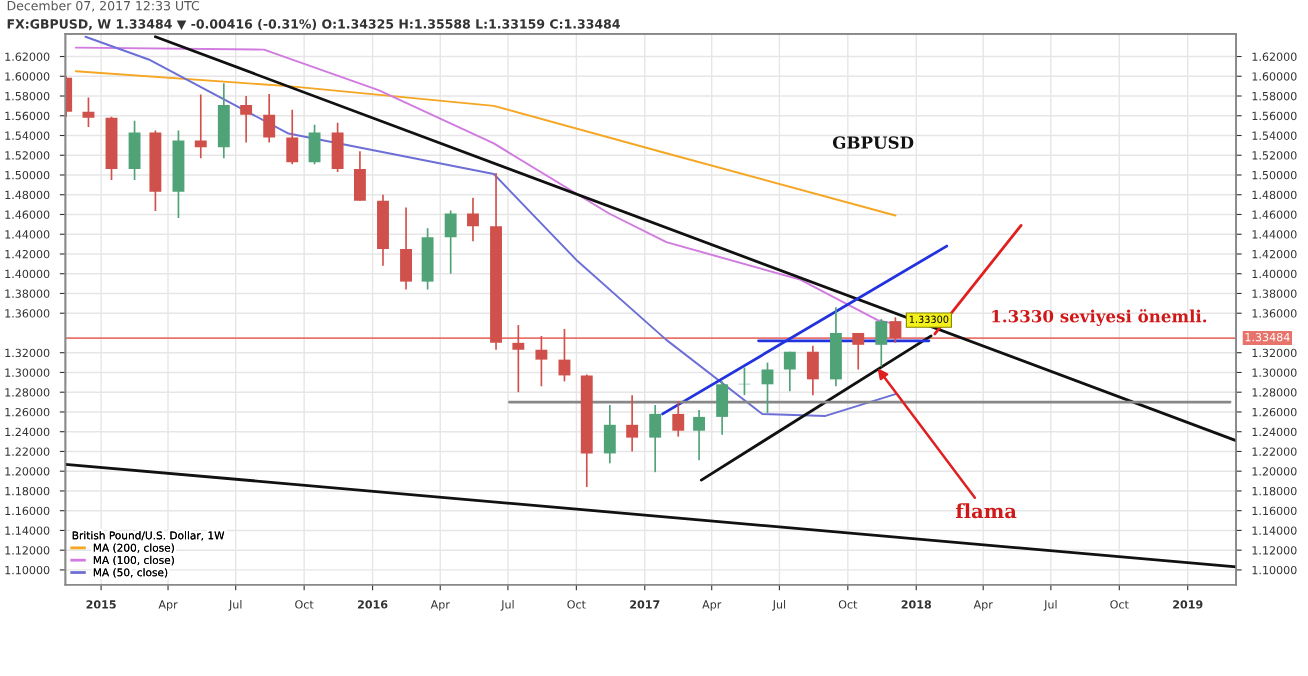 This screenshot has height=676, width=1308. I want to click on annotation: GBPUSD, so click(873, 142).